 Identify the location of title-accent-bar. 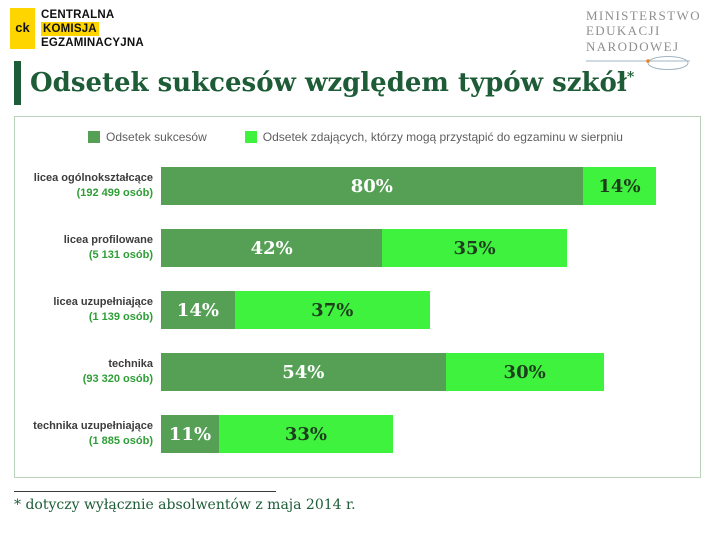
(17, 83).